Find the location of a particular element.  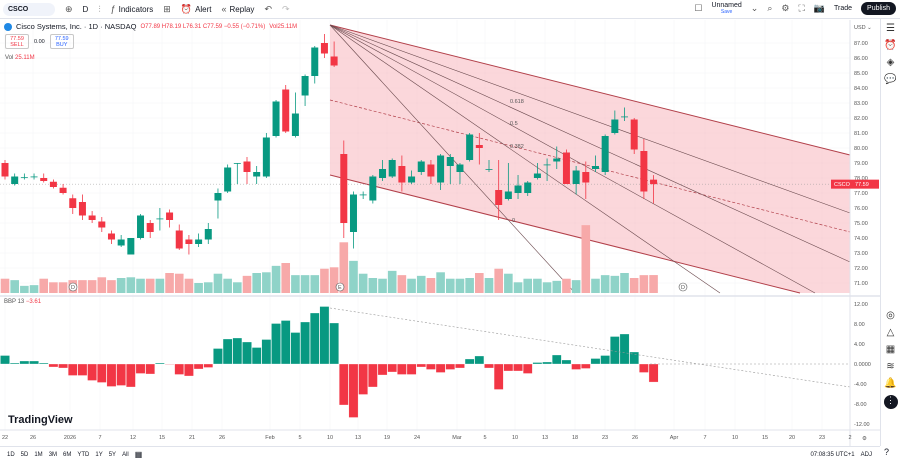

price-tick: 83.00 is located at coordinates (861, 104).